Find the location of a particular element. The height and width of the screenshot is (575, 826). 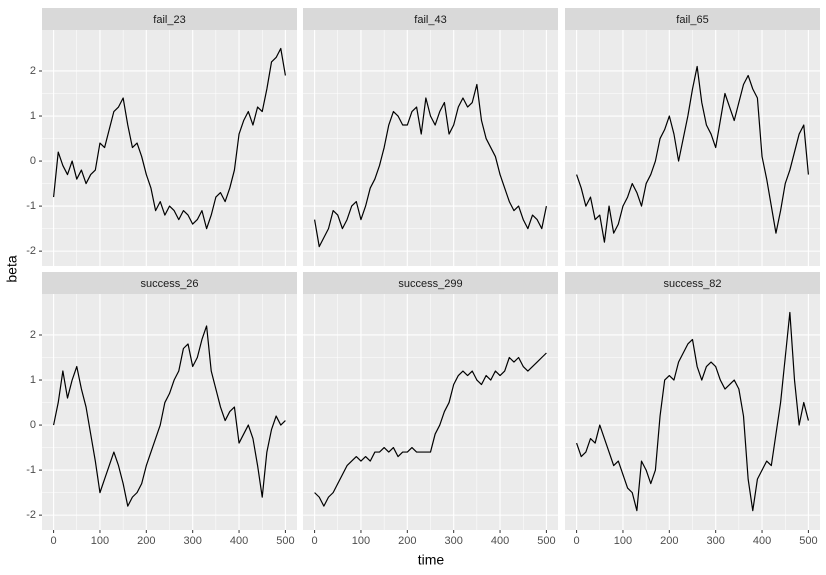

y-axis-label: beta is located at coordinates (12, 268).